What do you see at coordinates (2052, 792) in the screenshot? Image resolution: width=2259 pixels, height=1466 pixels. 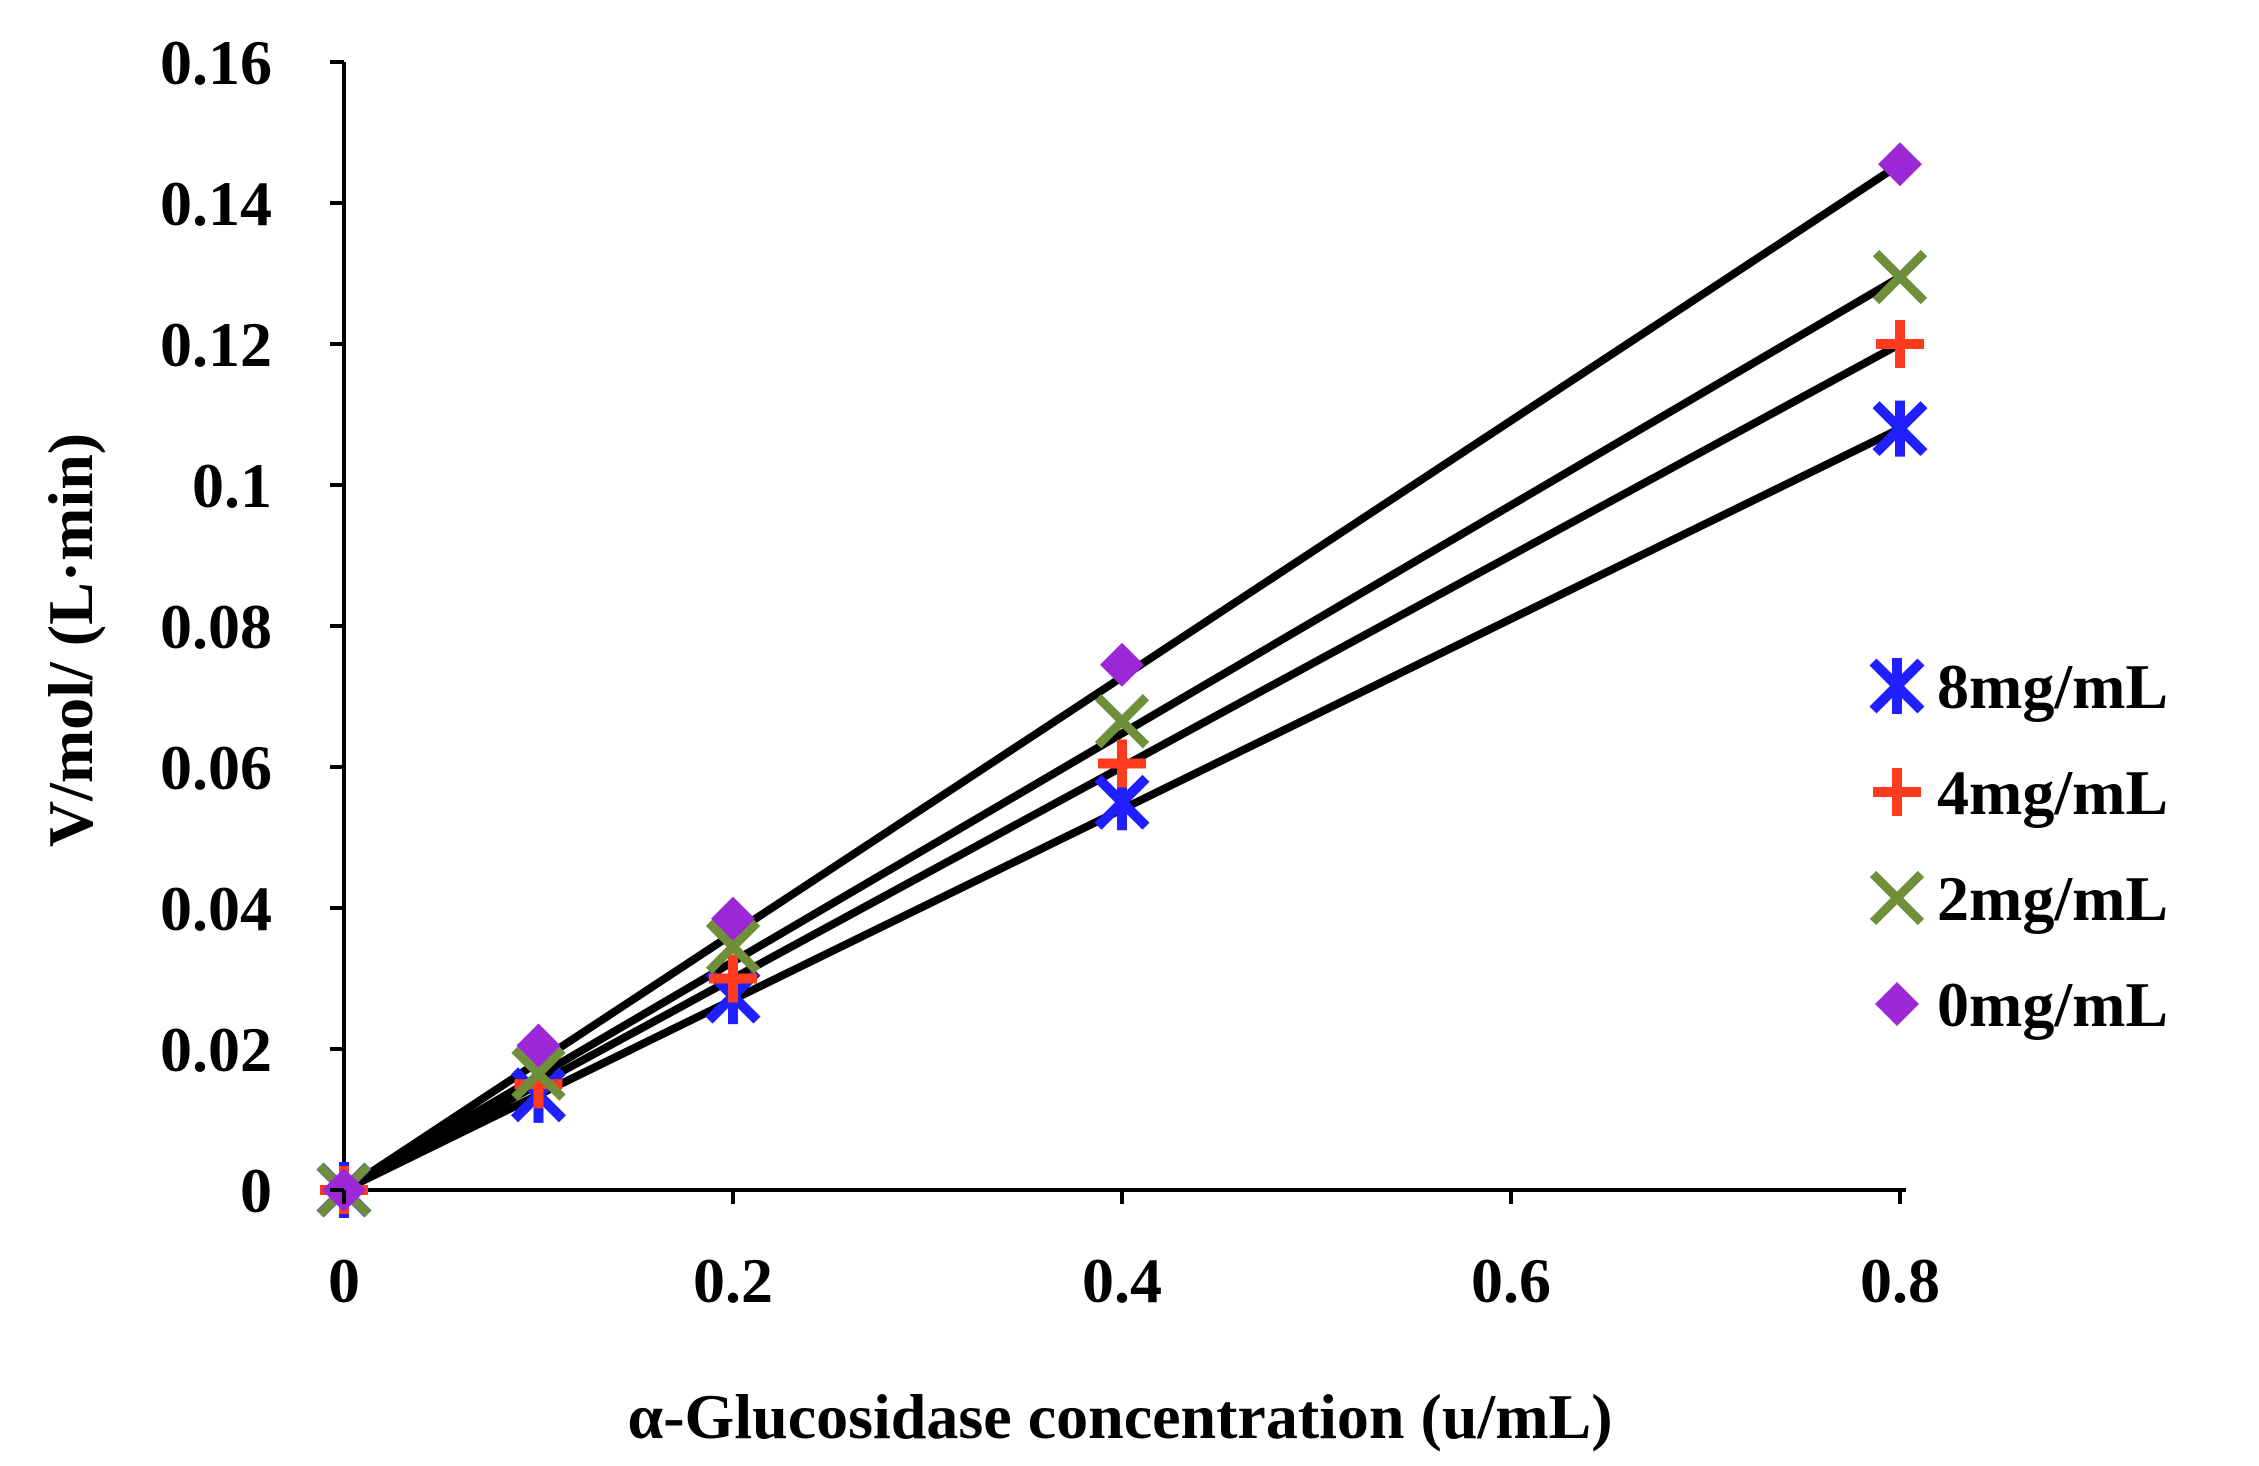 I see `legend-label: 4mg/mL` at bounding box center [2052, 792].